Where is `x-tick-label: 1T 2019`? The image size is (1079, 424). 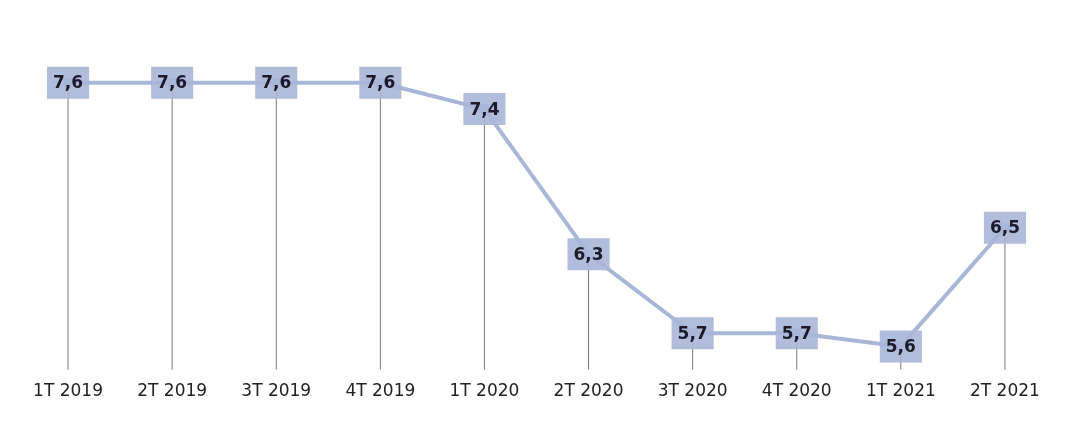
x-tick-label: 1T 2019 is located at coordinates (68, 390).